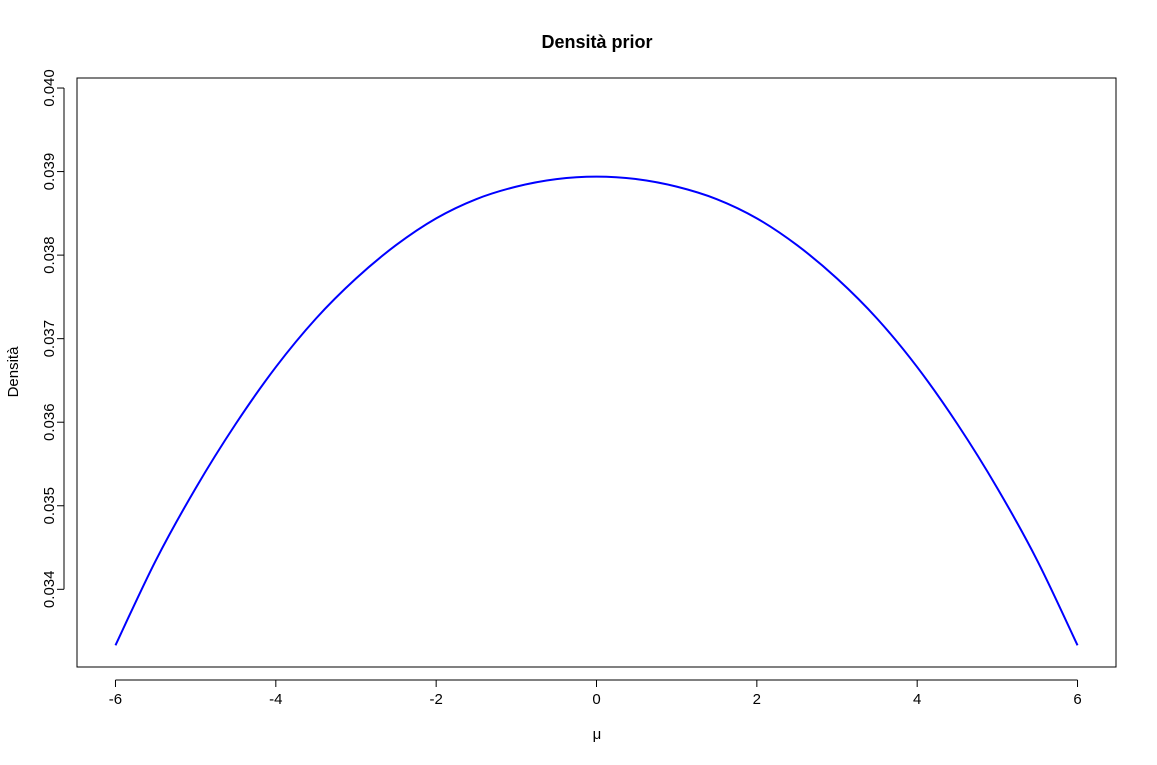  I want to click on x-tick-label: -6, so click(115, 699).